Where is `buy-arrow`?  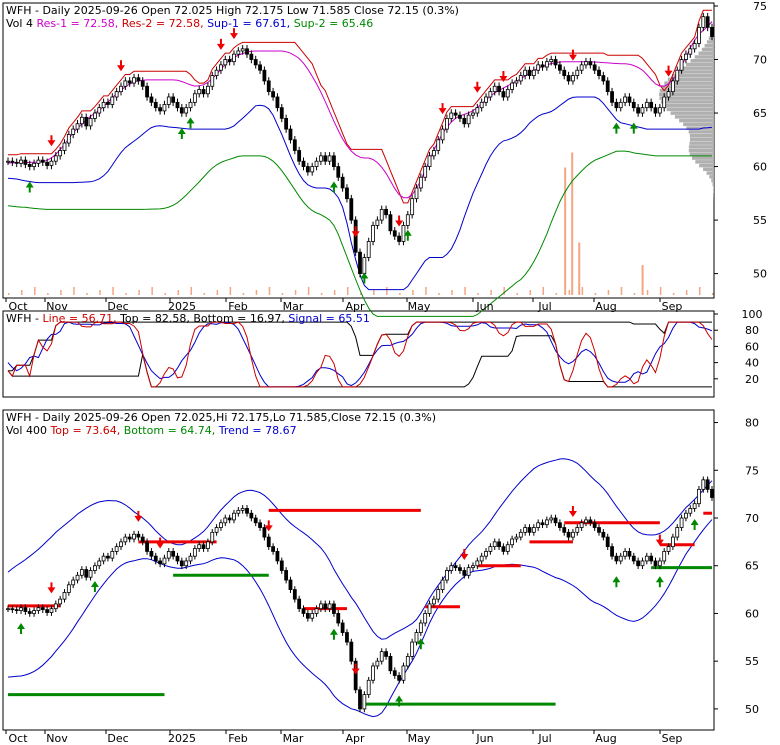
buy-arrow is located at coordinates (399, 701).